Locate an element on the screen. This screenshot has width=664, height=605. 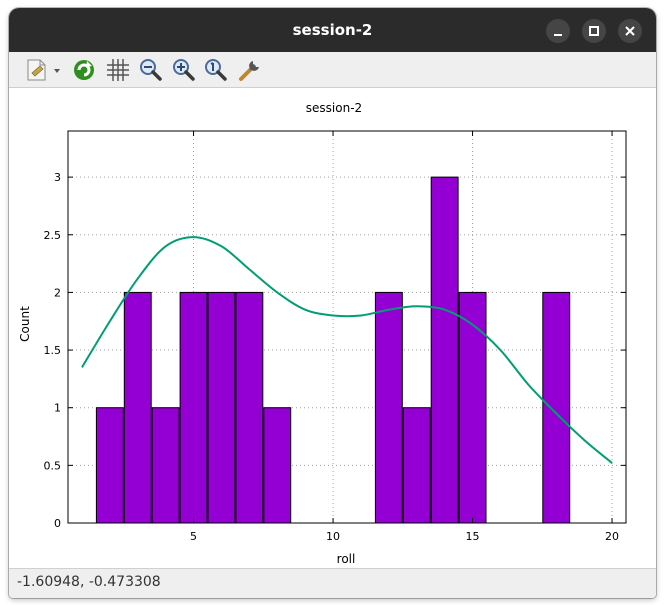
x-tick-label: 5 is located at coordinates (193, 536).